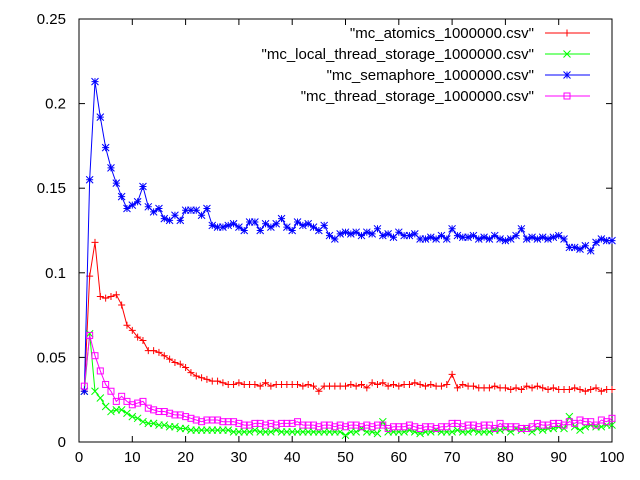 This screenshot has height=480, width=640. Describe the element at coordinates (611, 457) in the screenshot. I see `x-tick-label: 100` at that location.